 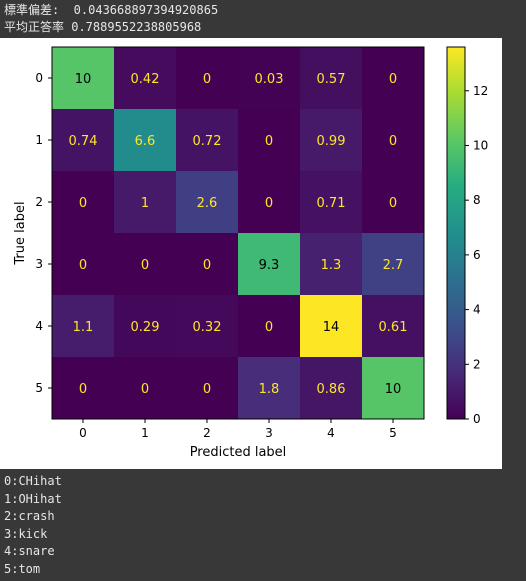 I want to click on cm-cell-label-5-4: 0.86, so click(x=331, y=389).